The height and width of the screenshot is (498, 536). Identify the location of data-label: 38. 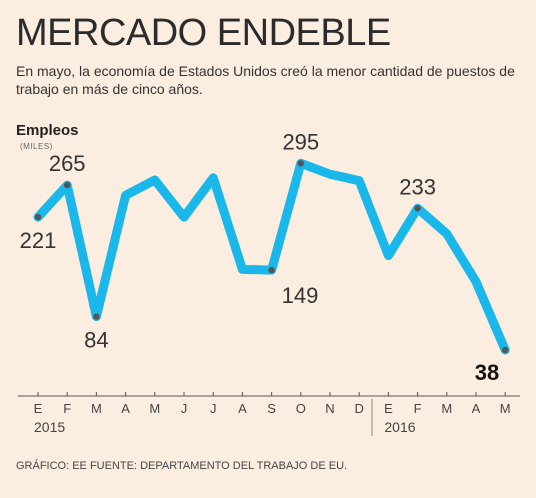
(487, 372).